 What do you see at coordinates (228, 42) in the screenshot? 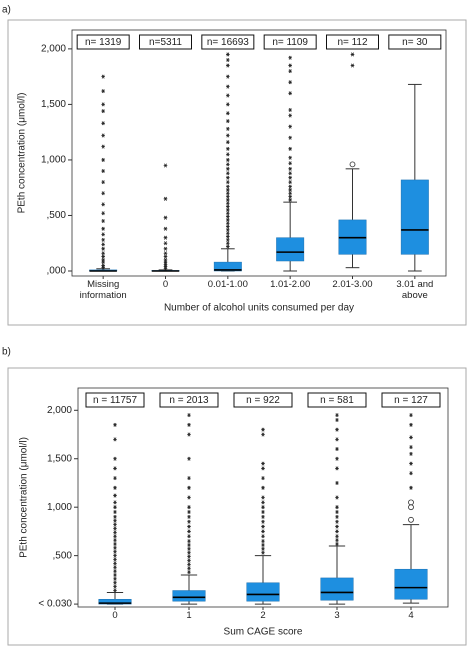
I see `n-label: n= 16693` at bounding box center [228, 42].